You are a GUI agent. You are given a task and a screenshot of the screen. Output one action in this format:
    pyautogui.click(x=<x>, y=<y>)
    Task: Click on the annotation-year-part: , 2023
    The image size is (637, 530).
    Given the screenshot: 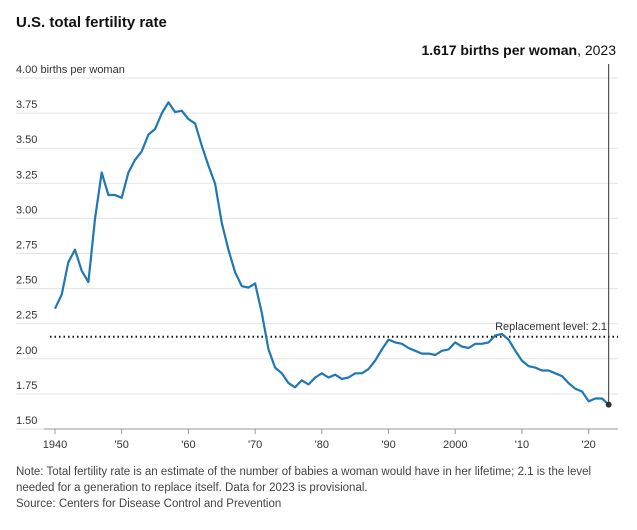 What is the action you would take?
    pyautogui.click(x=596, y=50)
    